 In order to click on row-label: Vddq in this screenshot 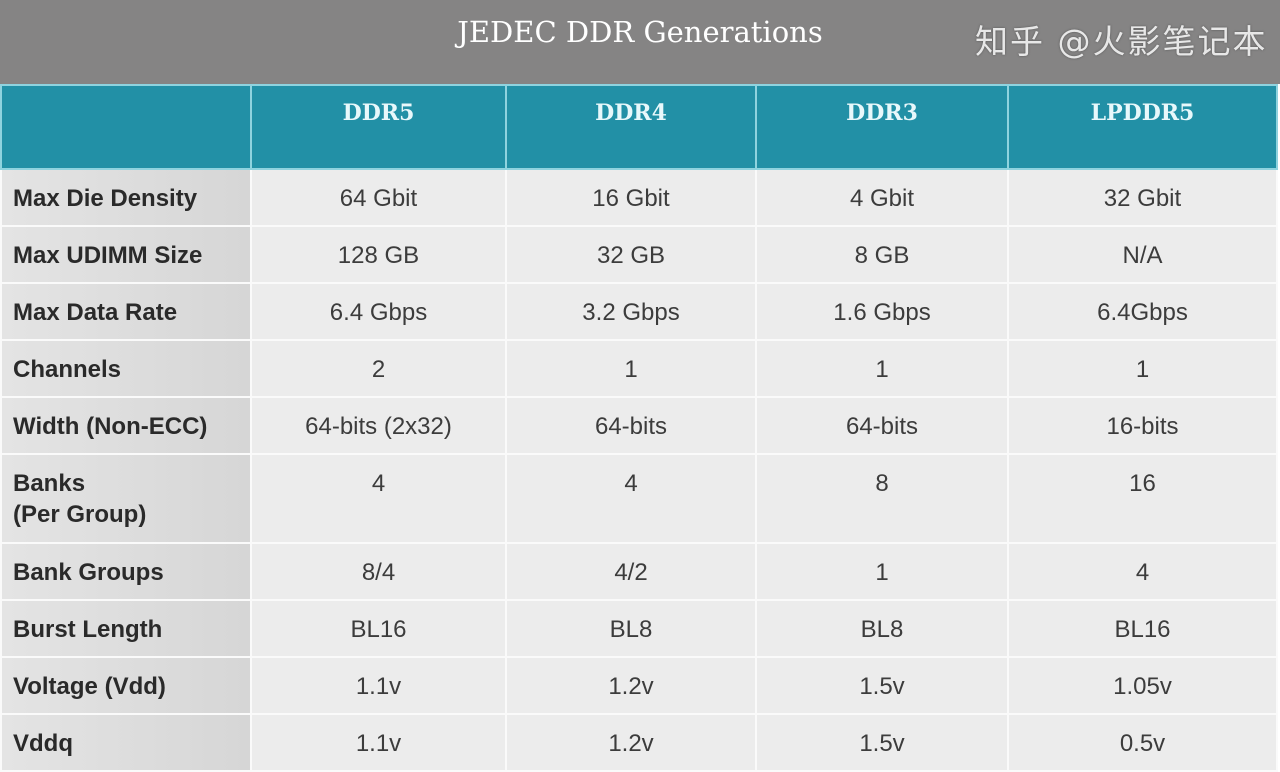, I will do `click(126, 742)`.